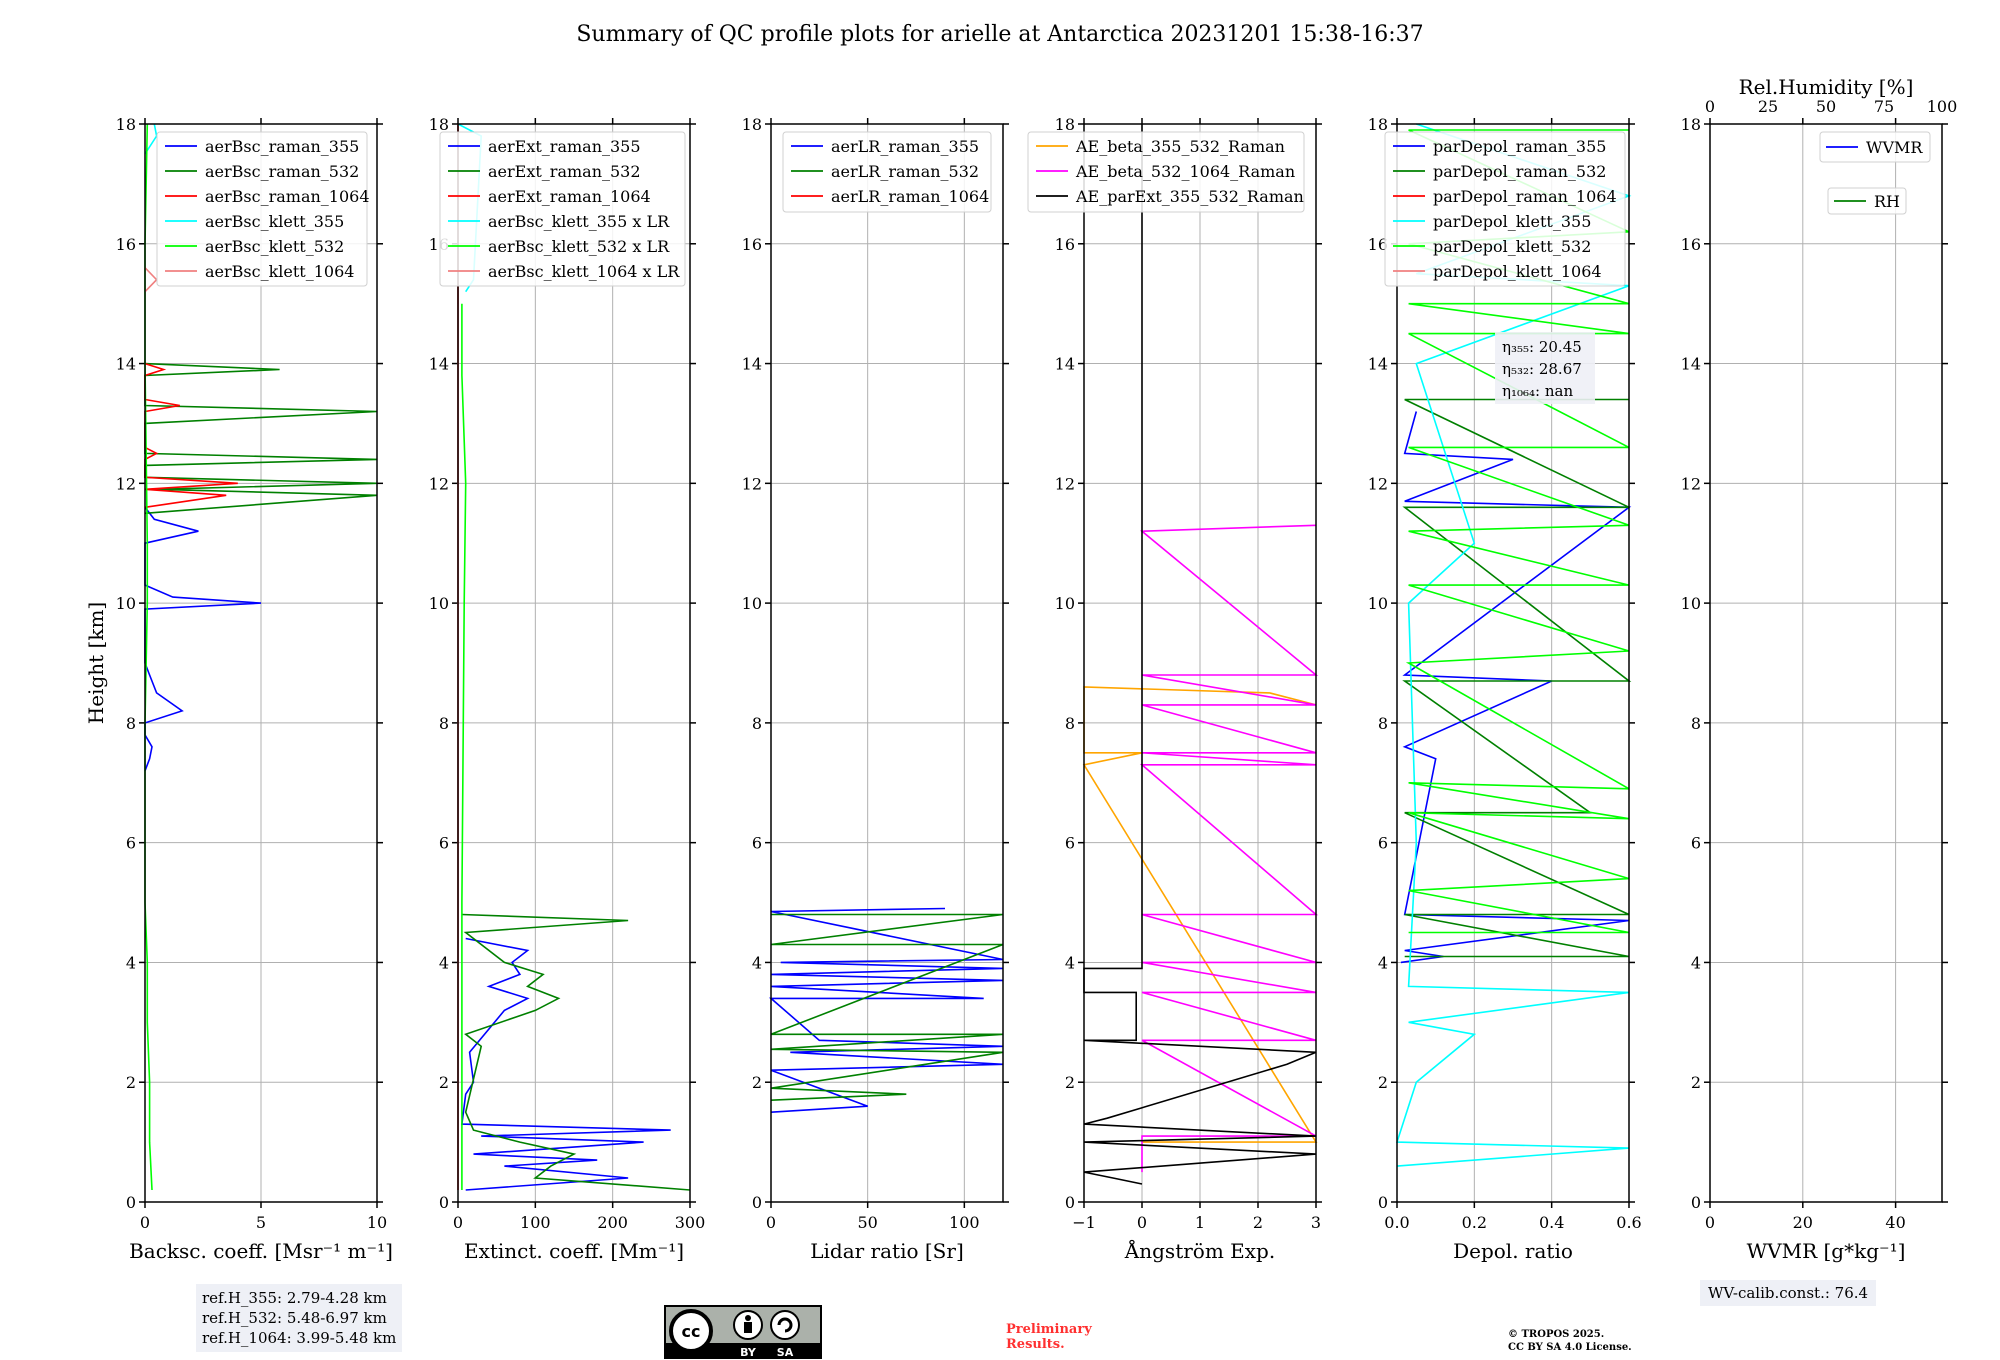 This screenshot has width=2000, height=1360. I want to click on tick-label-x: 0.4, so click(1551, 1222).